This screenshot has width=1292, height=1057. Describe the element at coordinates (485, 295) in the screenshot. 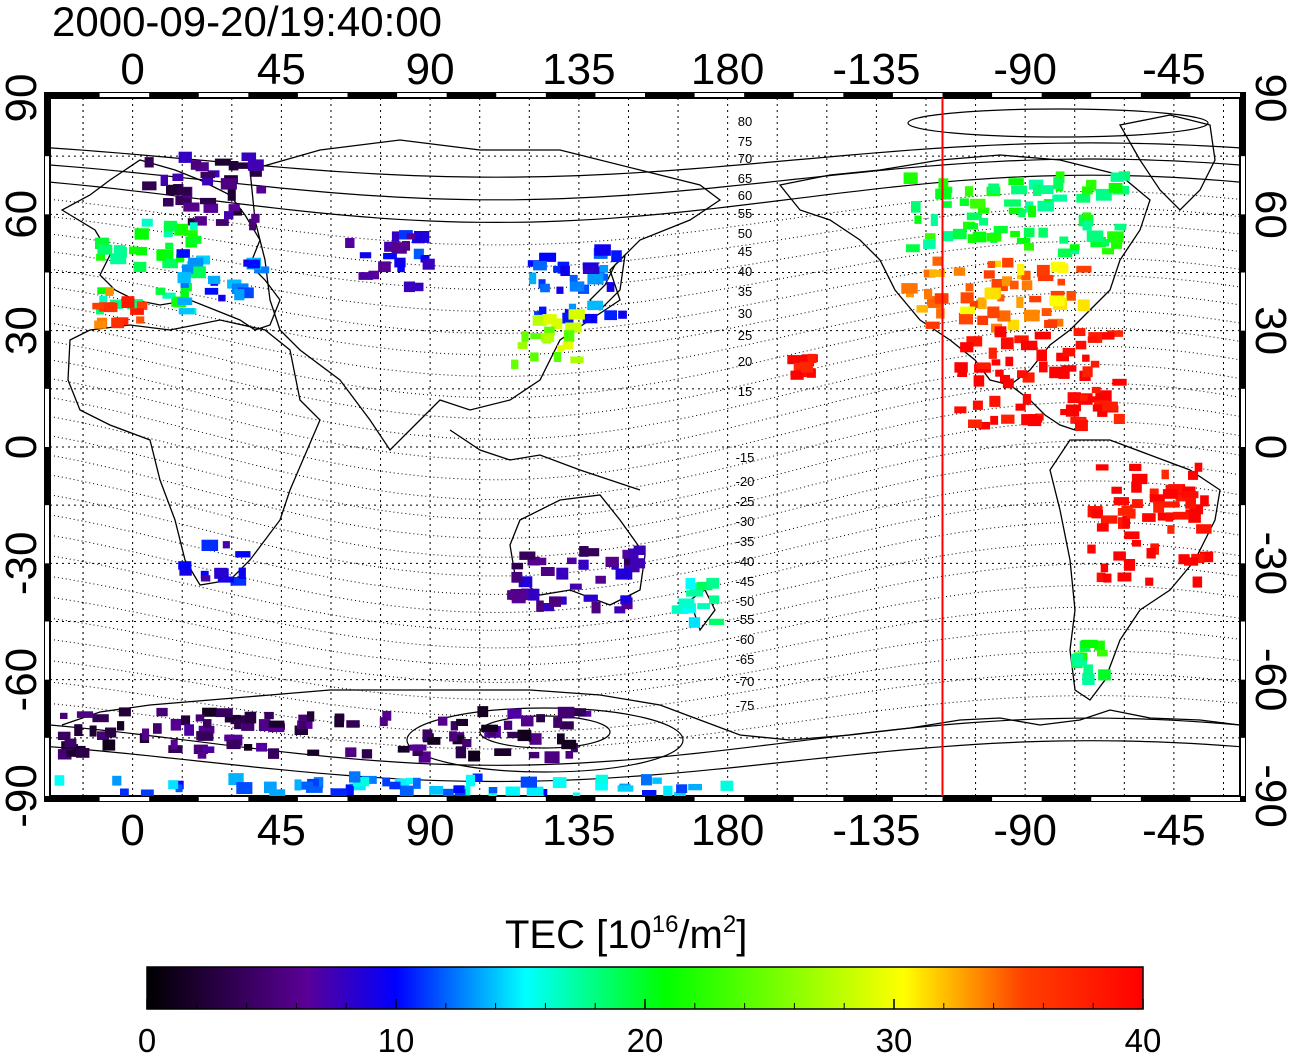

I see `coast-asia` at that location.